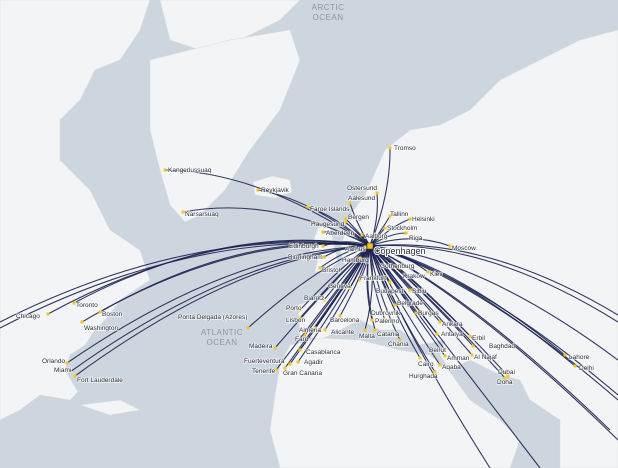  What do you see at coordinates (365, 330) in the screenshot?
I see `airport-marker-malta` at bounding box center [365, 330].